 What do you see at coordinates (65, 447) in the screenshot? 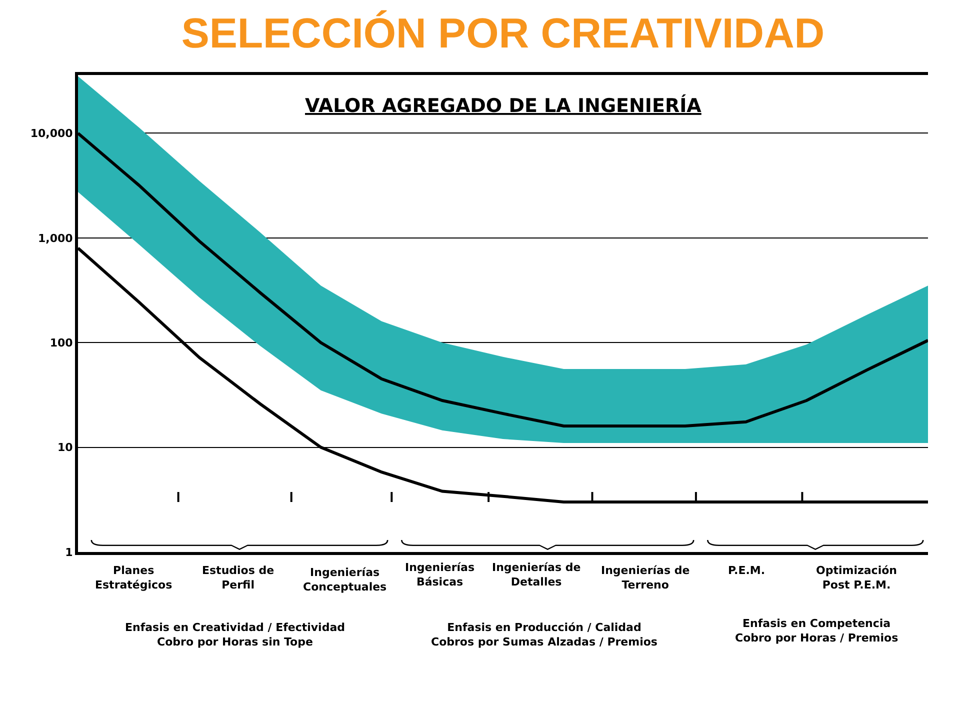
I see `y-tick-label: 10` at bounding box center [65, 447].